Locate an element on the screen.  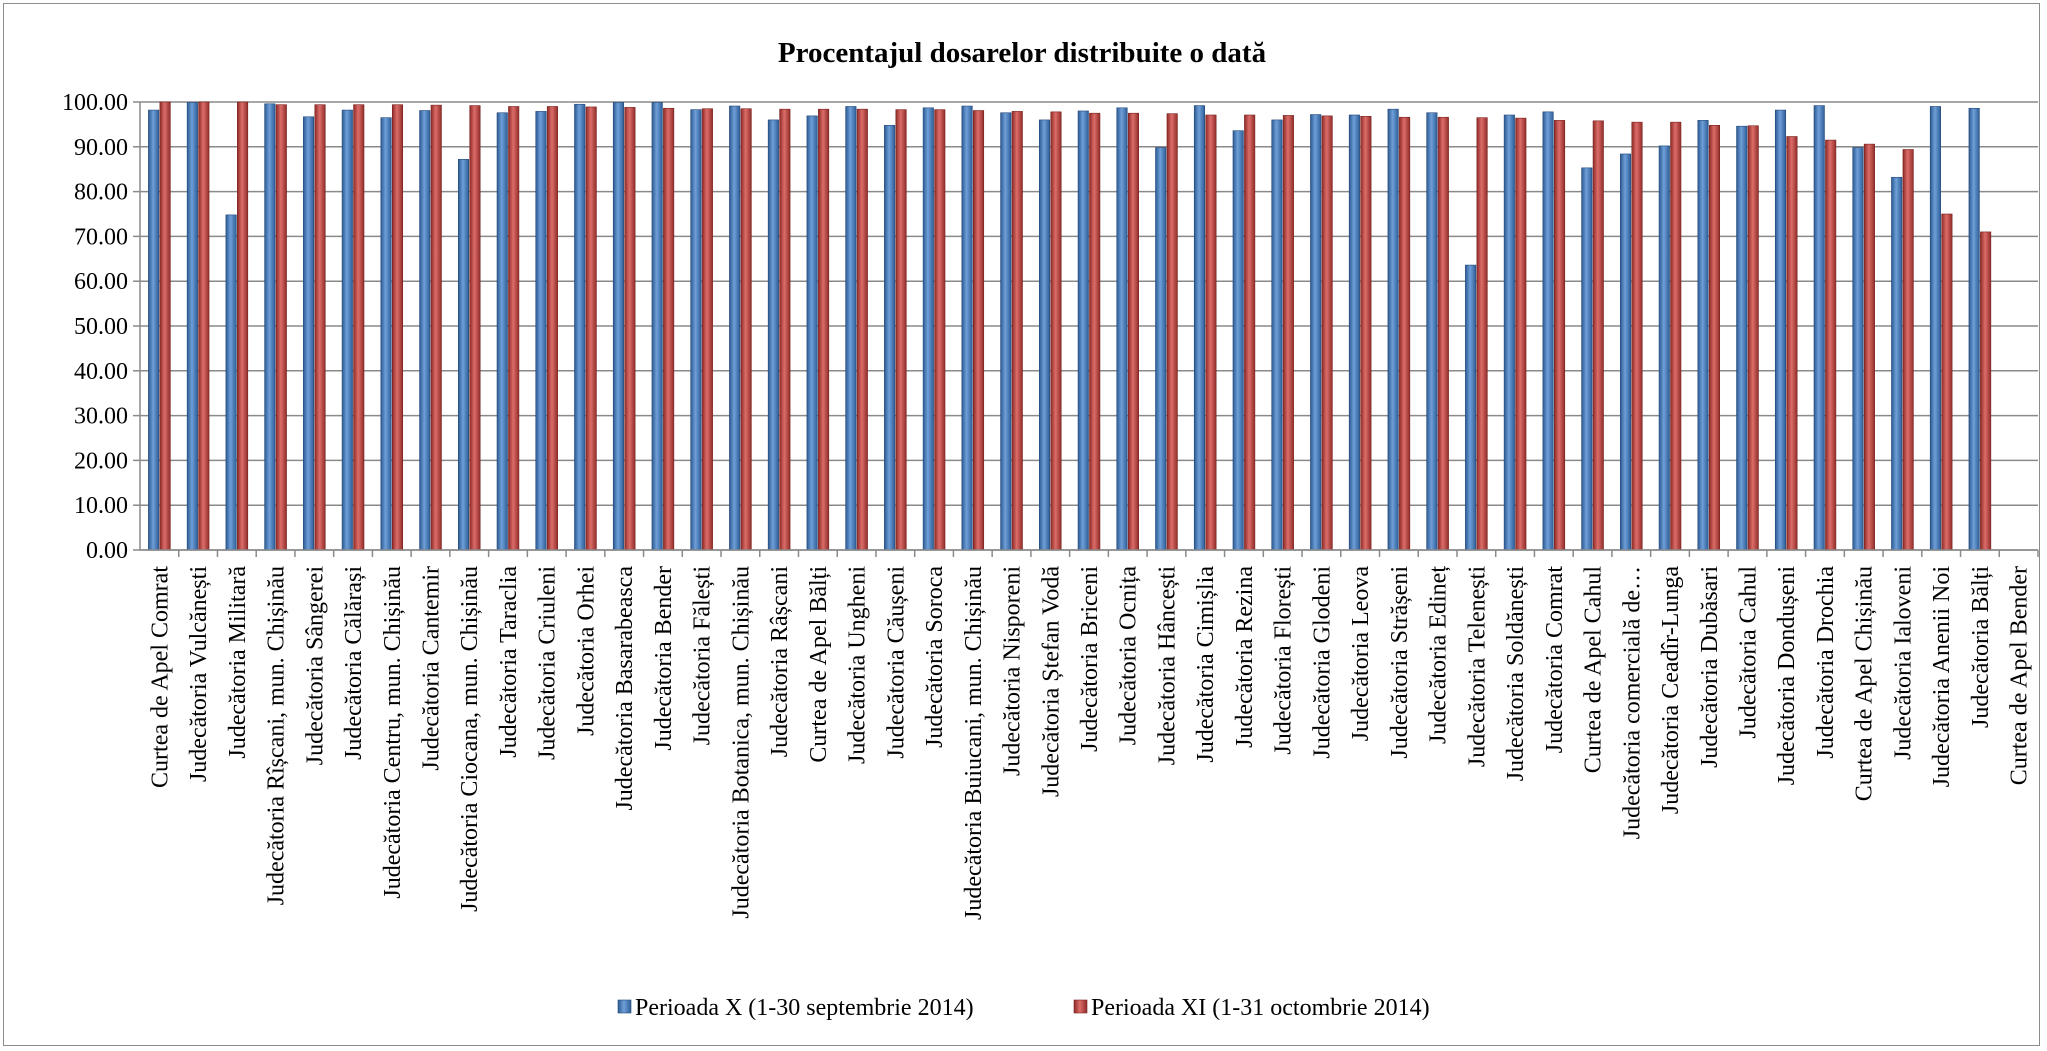
x-category-label: Judecătoria Cantemir is located at coordinates (432, 668).